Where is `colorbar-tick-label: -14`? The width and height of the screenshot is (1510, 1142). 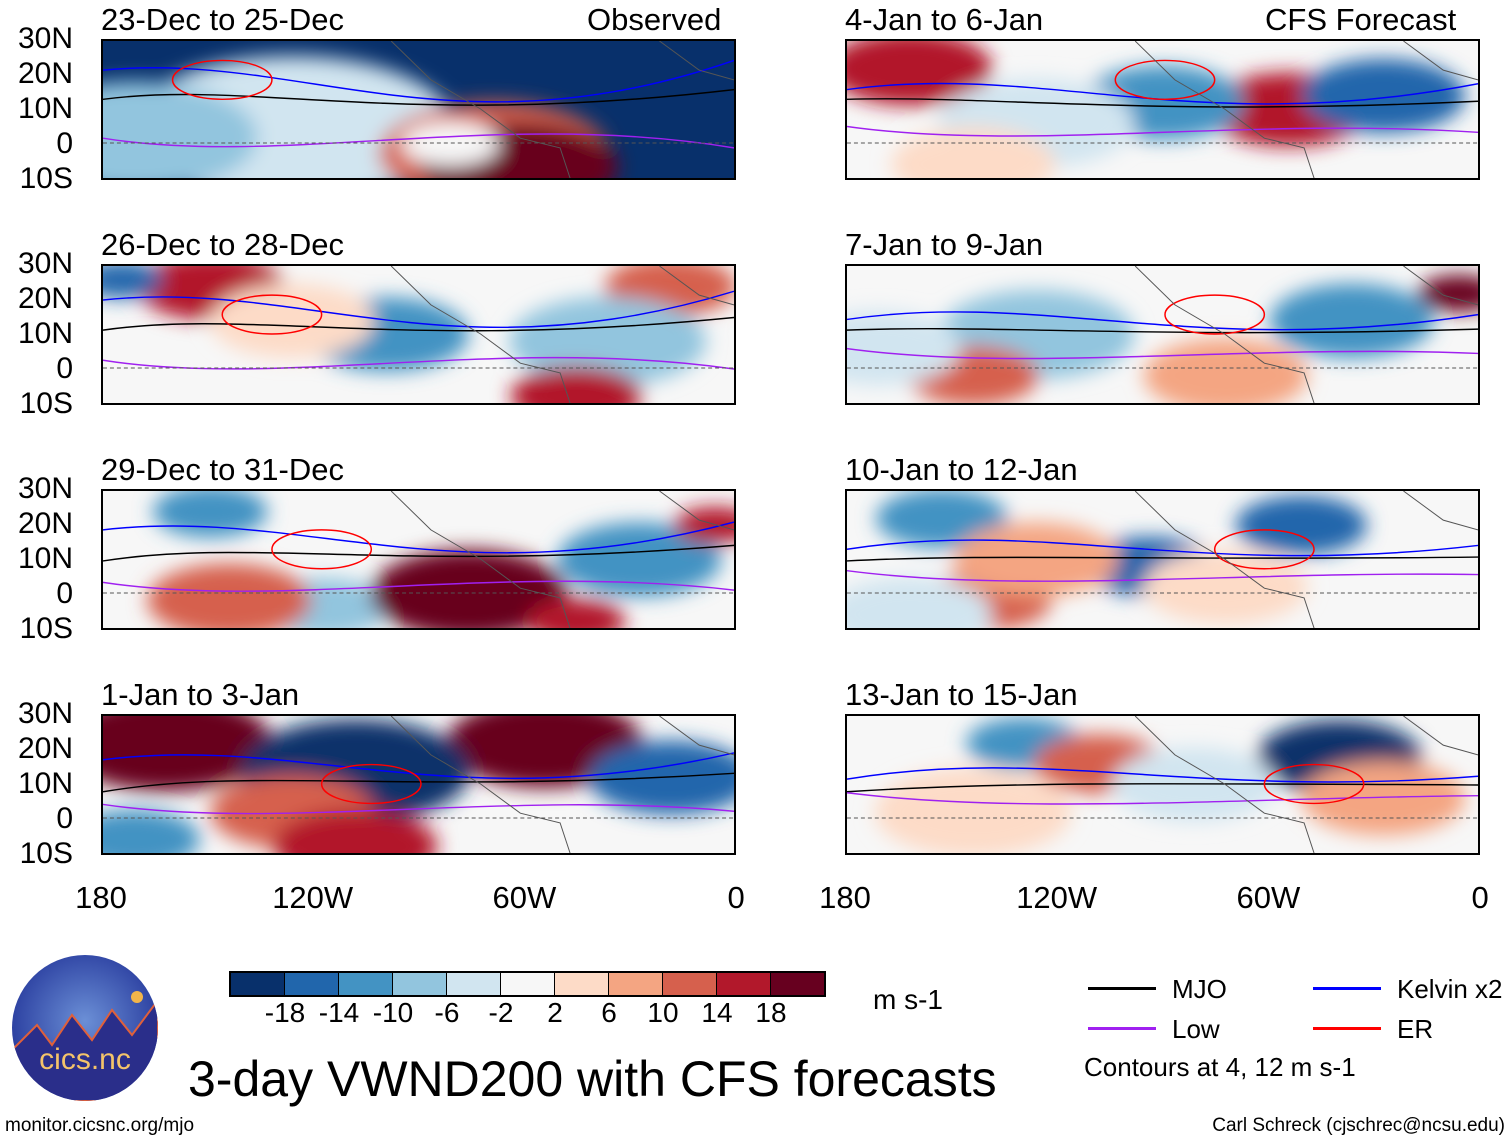
colorbar-tick-label: -14 is located at coordinates (339, 1012).